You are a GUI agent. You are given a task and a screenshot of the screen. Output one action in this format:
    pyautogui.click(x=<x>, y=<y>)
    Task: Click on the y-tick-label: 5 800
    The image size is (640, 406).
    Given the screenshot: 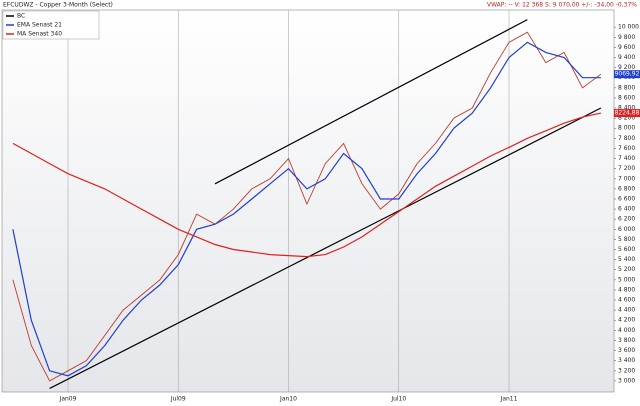 What is the action you would take?
    pyautogui.click(x=626, y=239)
    